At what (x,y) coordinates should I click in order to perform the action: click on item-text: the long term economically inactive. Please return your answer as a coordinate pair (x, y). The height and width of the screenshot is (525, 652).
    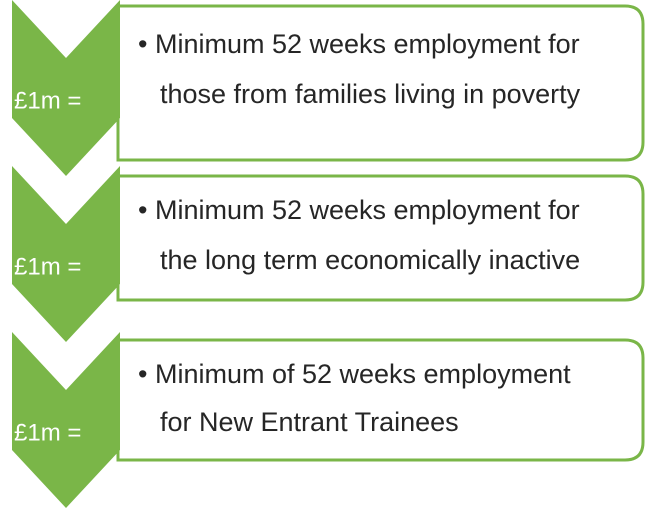
    Looking at the image, I should click on (370, 260).